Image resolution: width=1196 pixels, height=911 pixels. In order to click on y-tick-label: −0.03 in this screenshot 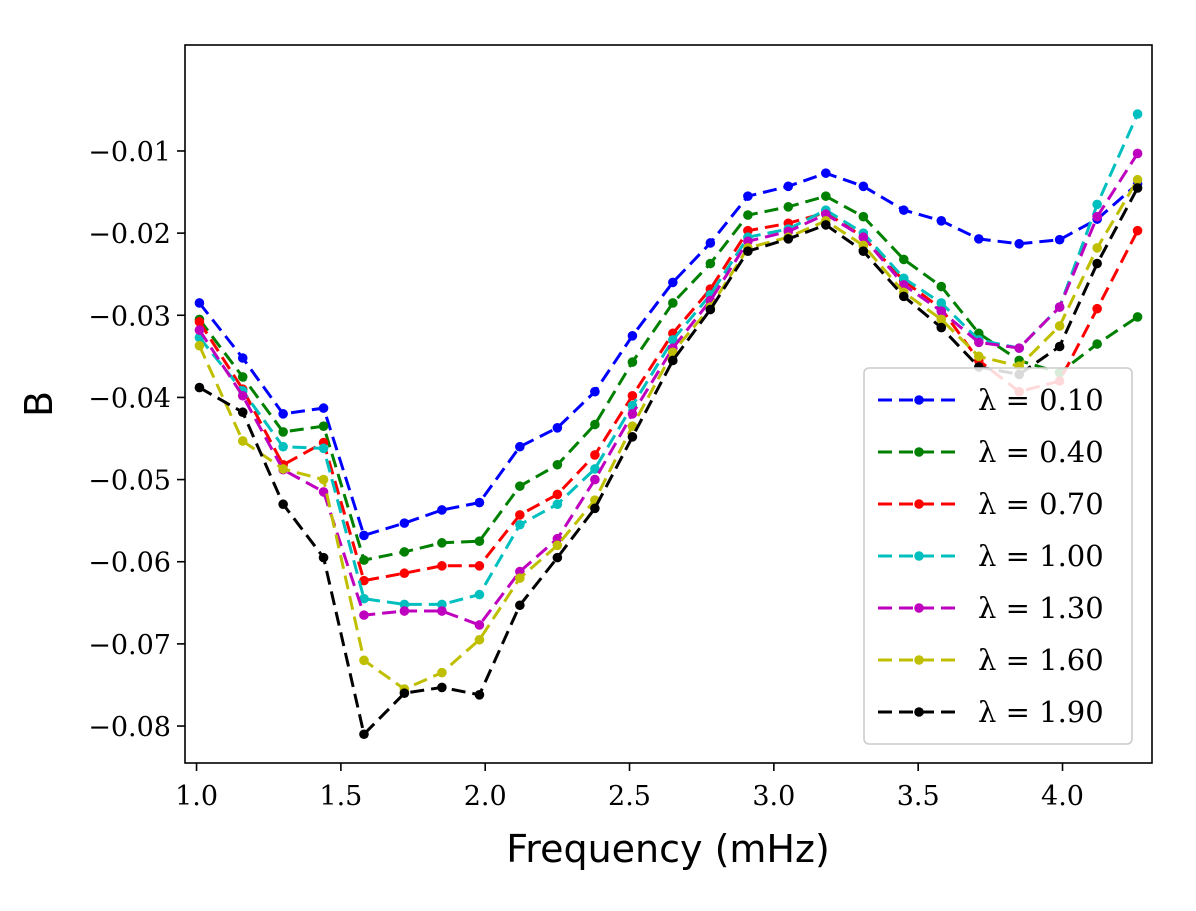, I will do `click(129, 316)`.